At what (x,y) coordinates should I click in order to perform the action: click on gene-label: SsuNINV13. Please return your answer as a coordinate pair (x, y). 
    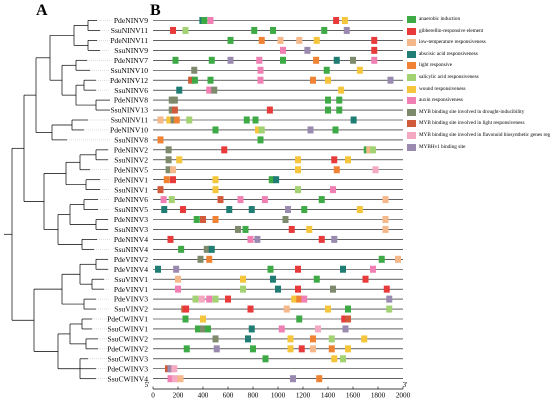
    Looking at the image, I should click on (129, 110).